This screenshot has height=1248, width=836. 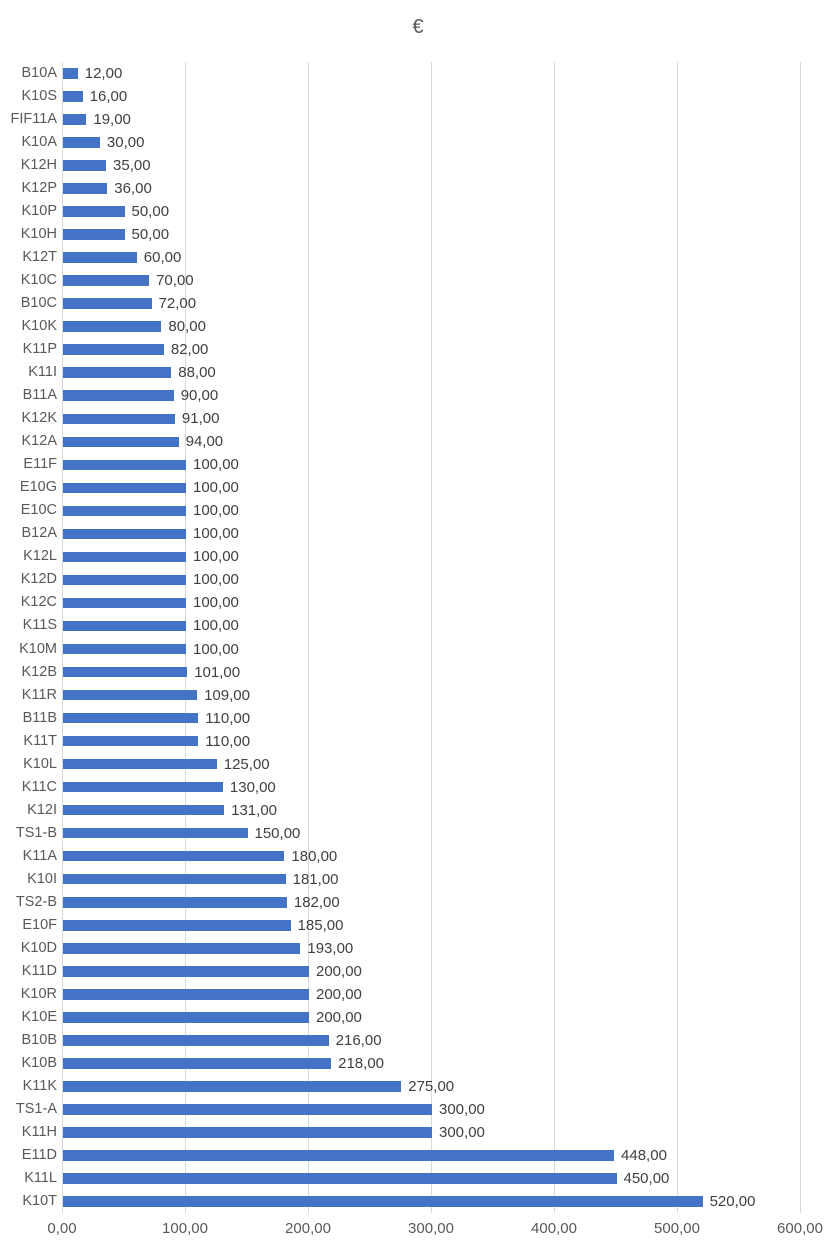 I want to click on bar-value-label: 300,00, so click(x=462, y=1132).